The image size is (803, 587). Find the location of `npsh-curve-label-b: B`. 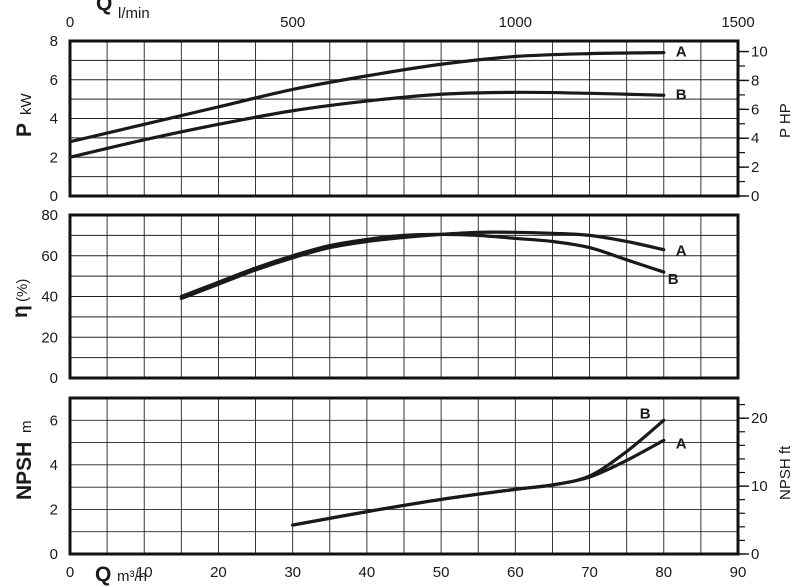

npsh-curve-label-b: B is located at coordinates (645, 413).